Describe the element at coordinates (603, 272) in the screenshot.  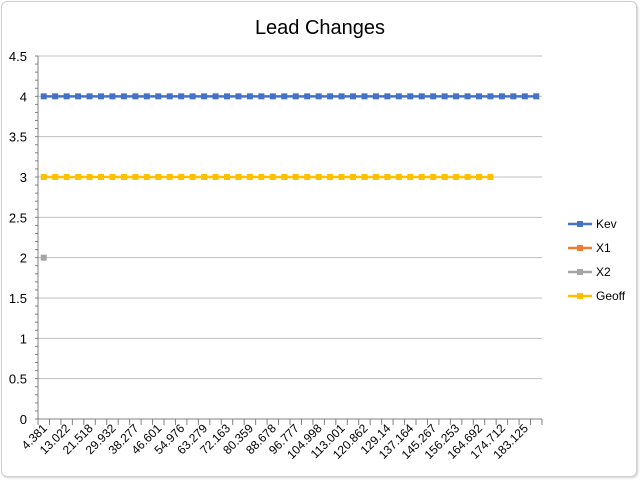
I see `legend-label: X2` at that location.